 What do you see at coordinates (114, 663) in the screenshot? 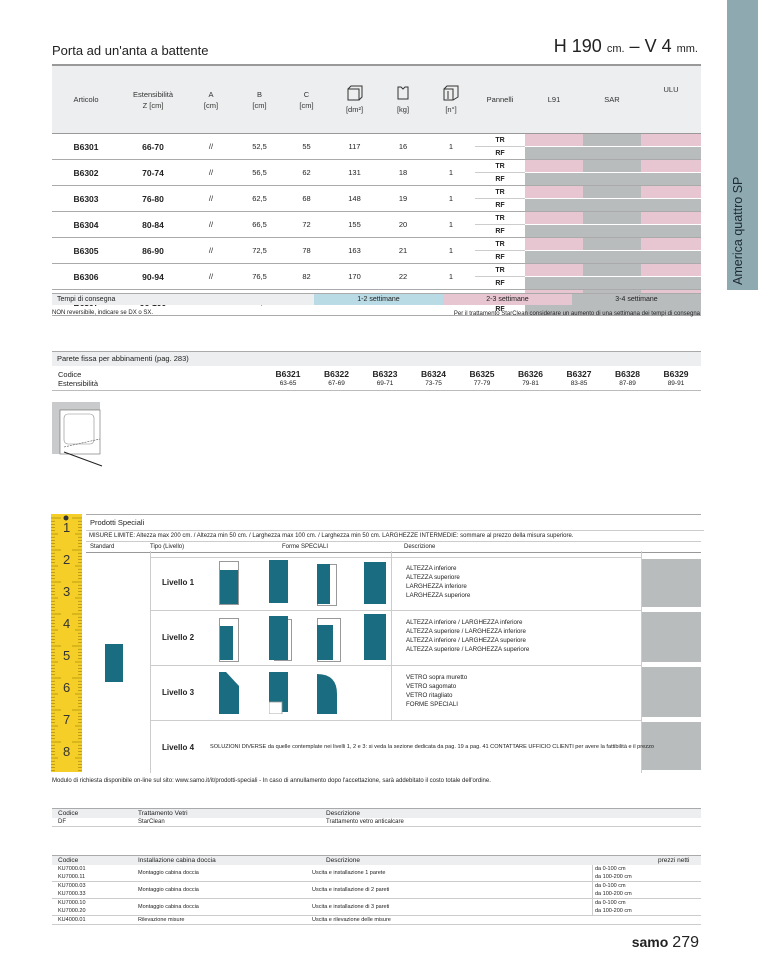
I see `standard-door-shape` at bounding box center [114, 663].